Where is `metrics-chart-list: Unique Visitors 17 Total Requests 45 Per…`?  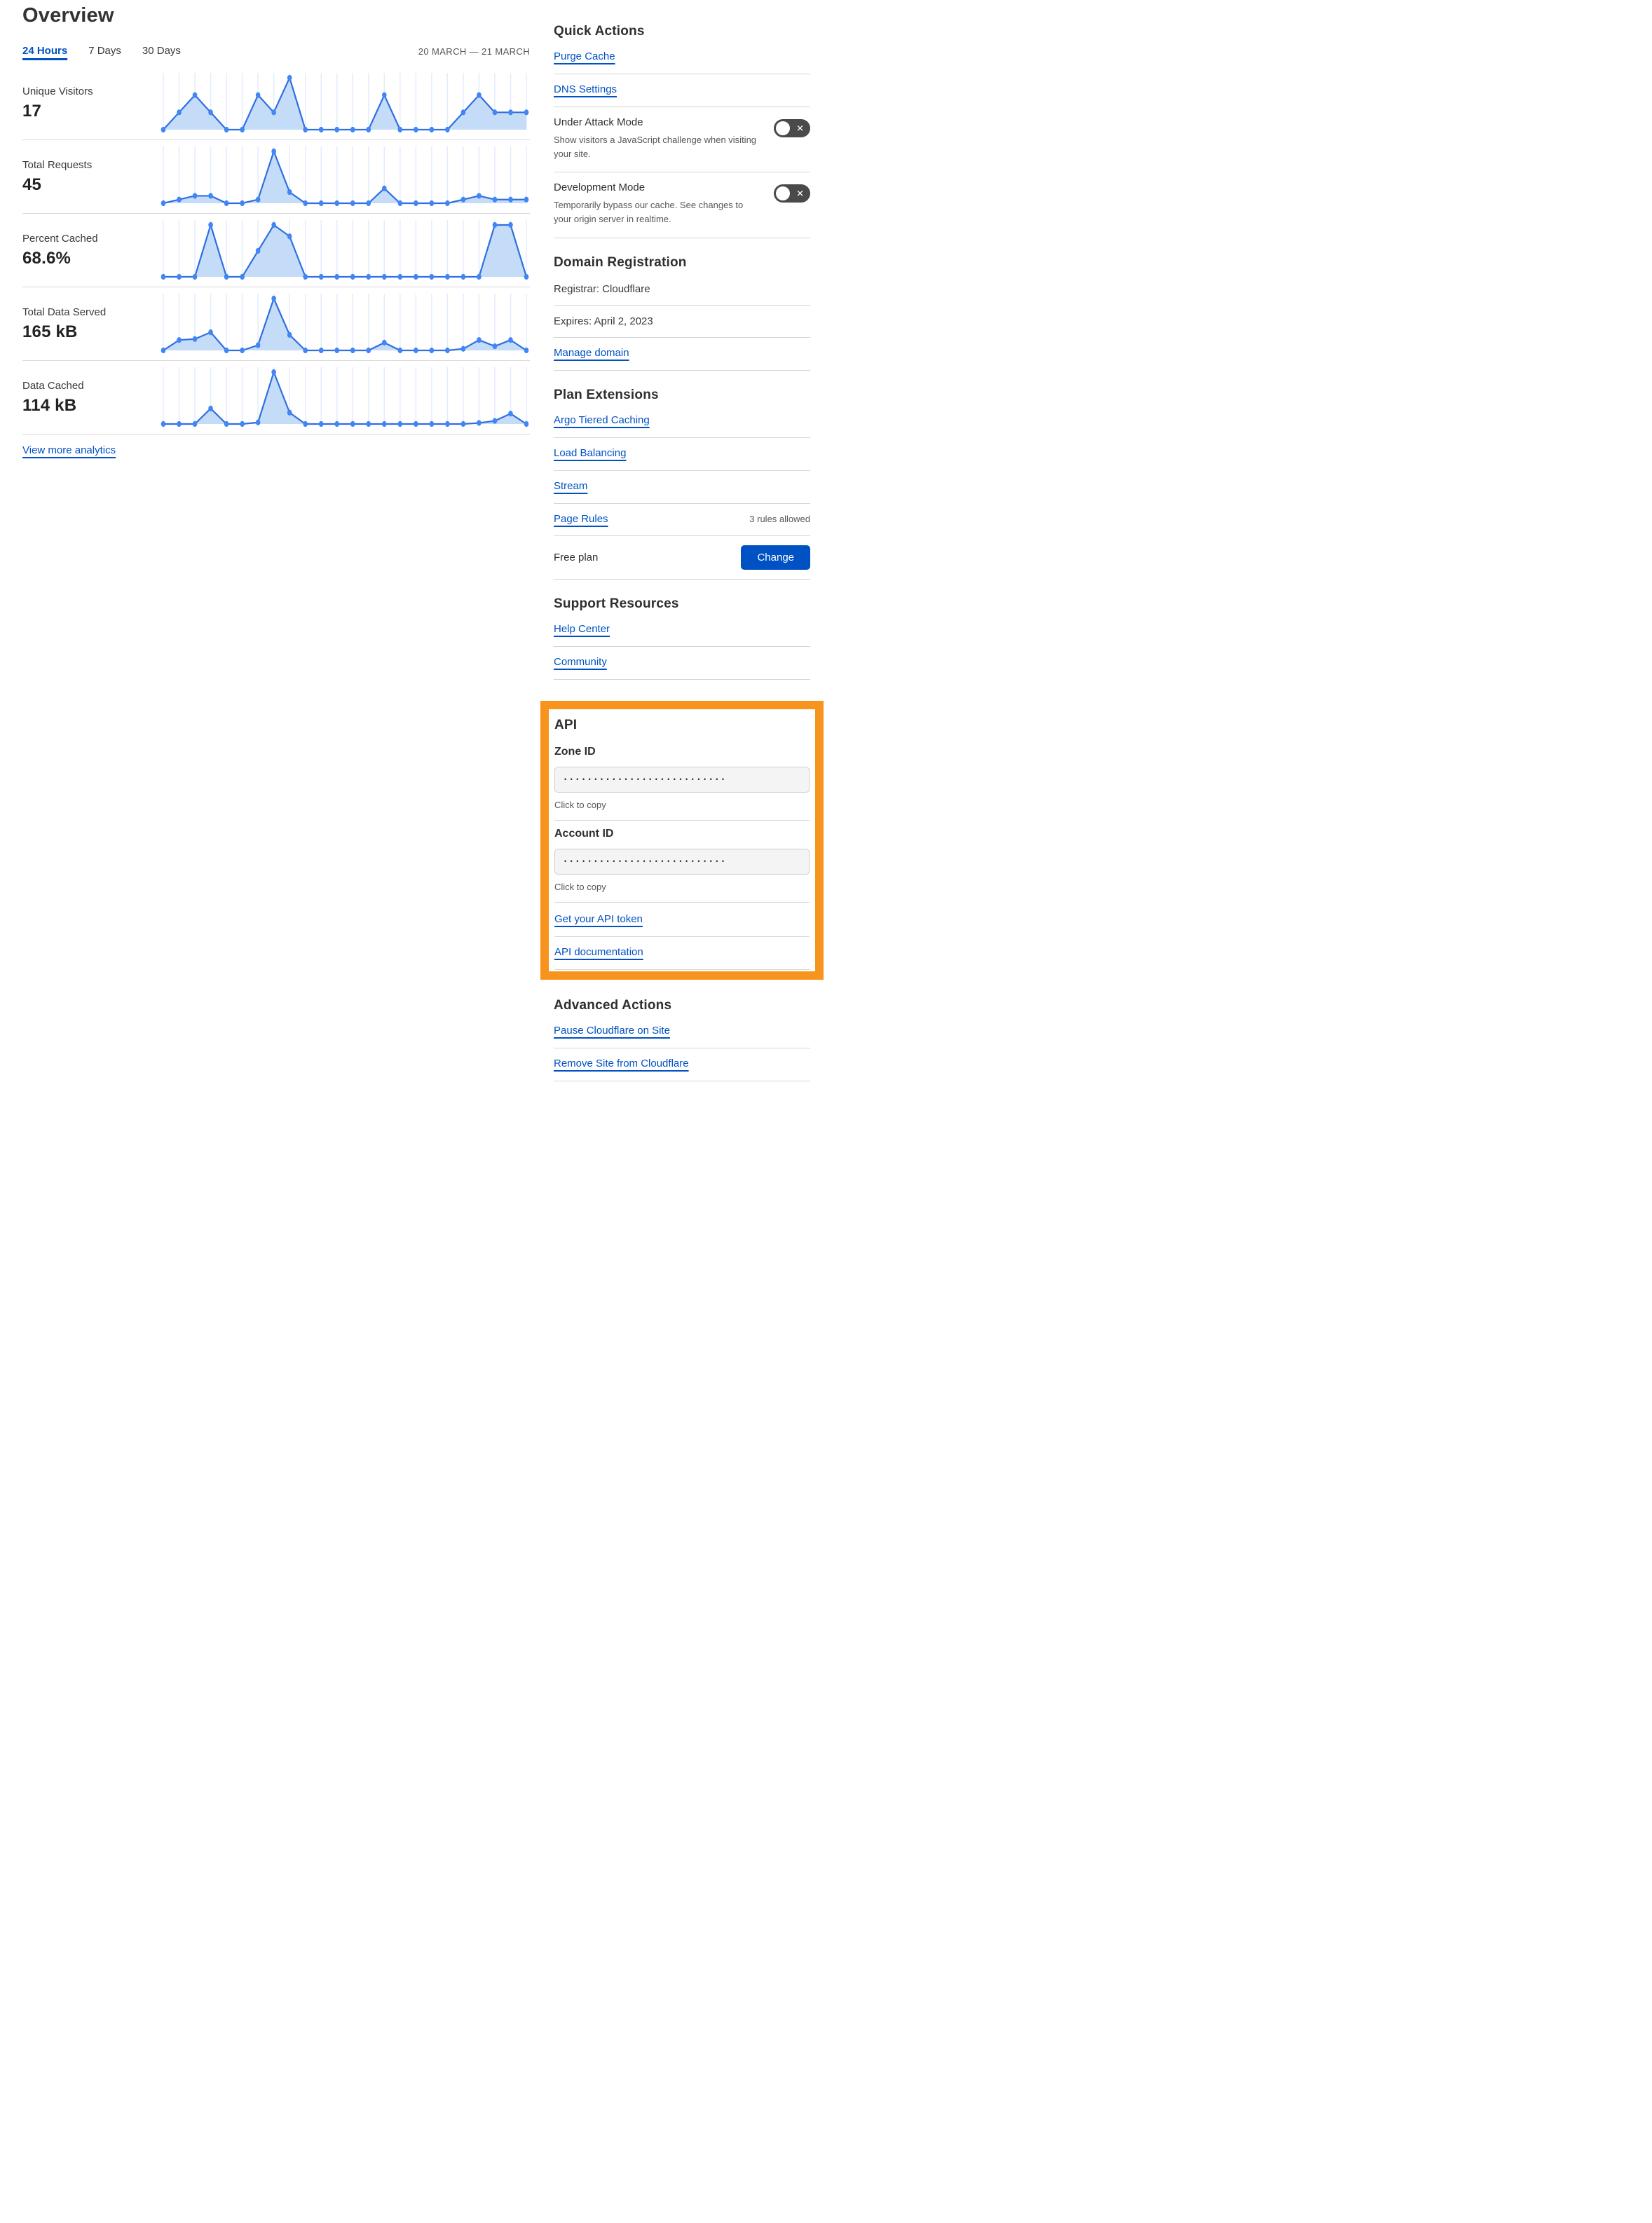
metrics-chart-list: Unique Visitors 17 Total Requests 45 Per… is located at coordinates (276, 251).